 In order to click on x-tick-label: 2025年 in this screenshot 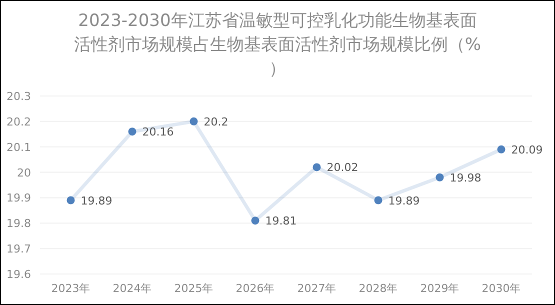, I will do `click(194, 288)`.